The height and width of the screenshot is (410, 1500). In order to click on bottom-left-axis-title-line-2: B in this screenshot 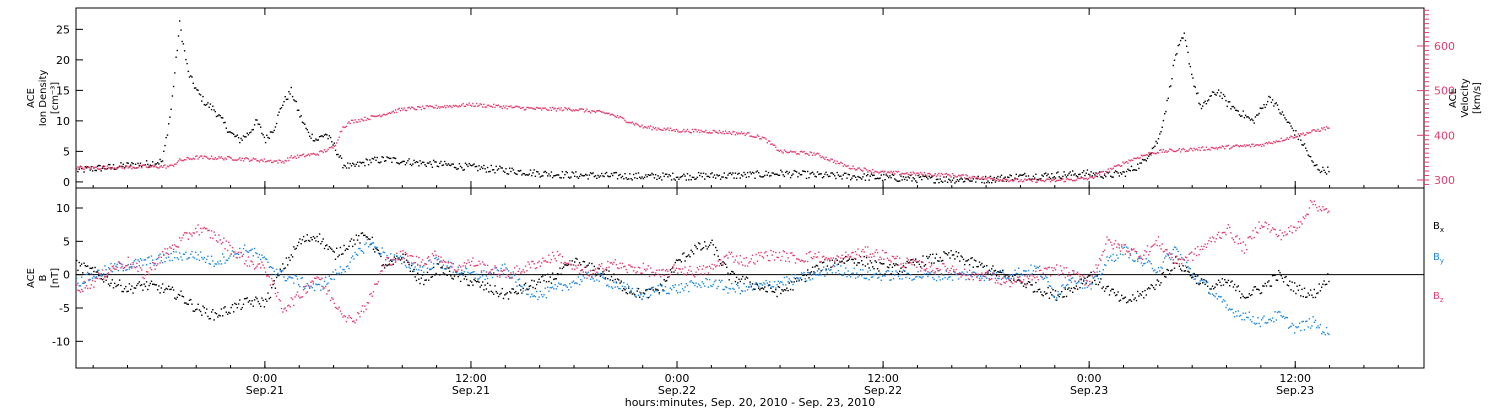, I will do `click(43, 277)`.